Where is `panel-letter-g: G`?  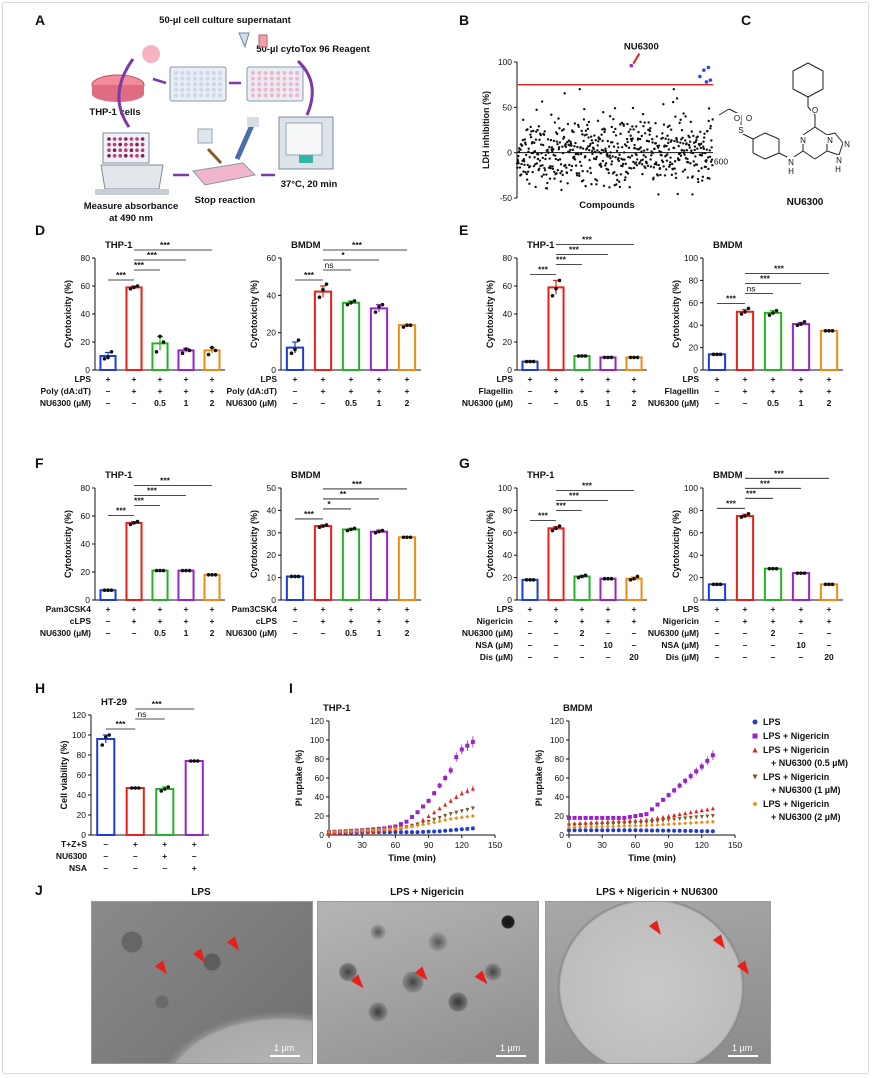
panel-letter-g: G is located at coordinates (464, 463).